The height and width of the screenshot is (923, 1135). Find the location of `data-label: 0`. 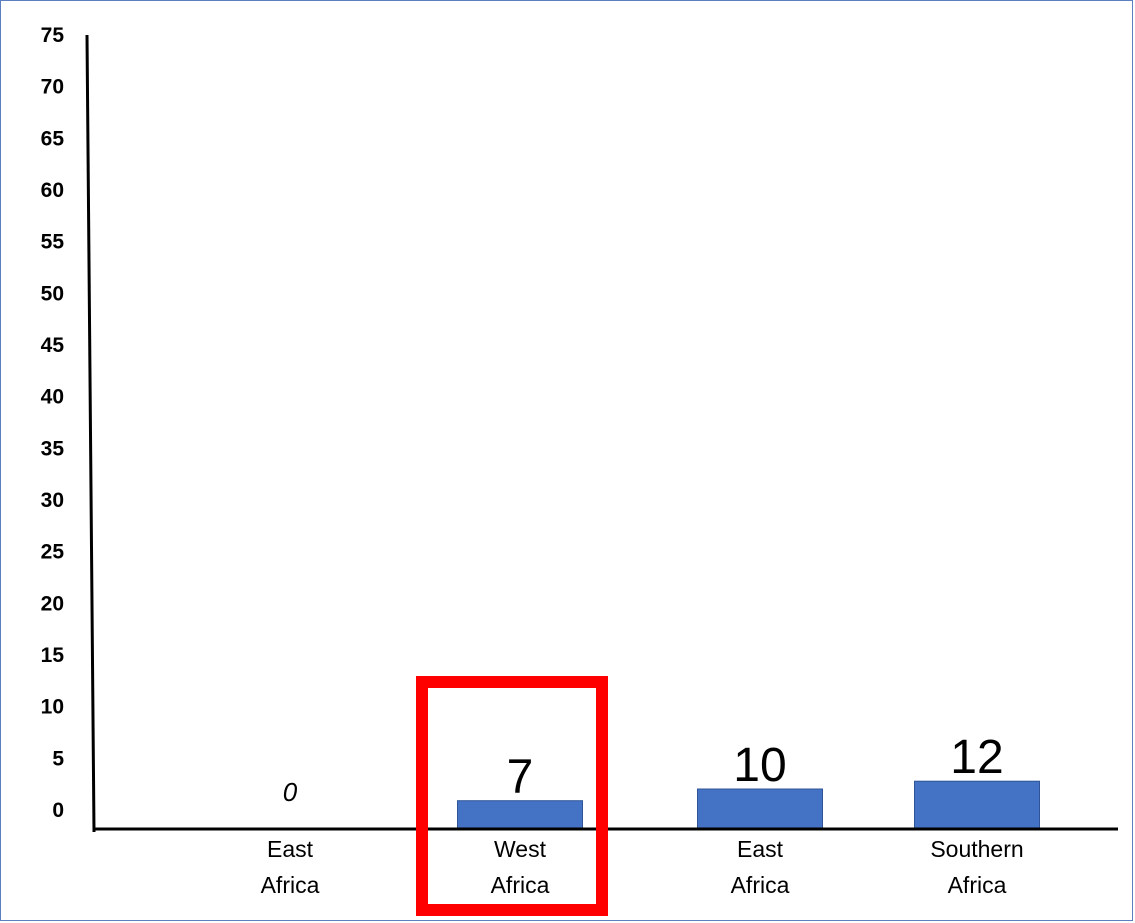

data-label: 0 is located at coordinates (290, 792).